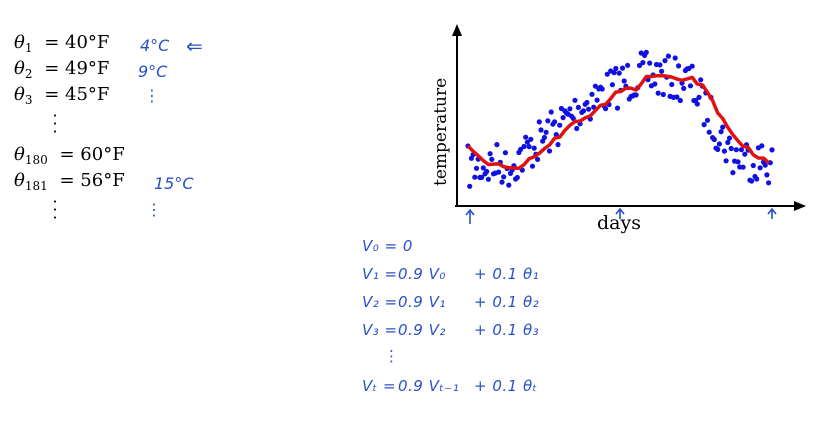 This screenshot has height=426, width=834. I want to click on equation-row: θ1 = 40°F, so click(62, 43).